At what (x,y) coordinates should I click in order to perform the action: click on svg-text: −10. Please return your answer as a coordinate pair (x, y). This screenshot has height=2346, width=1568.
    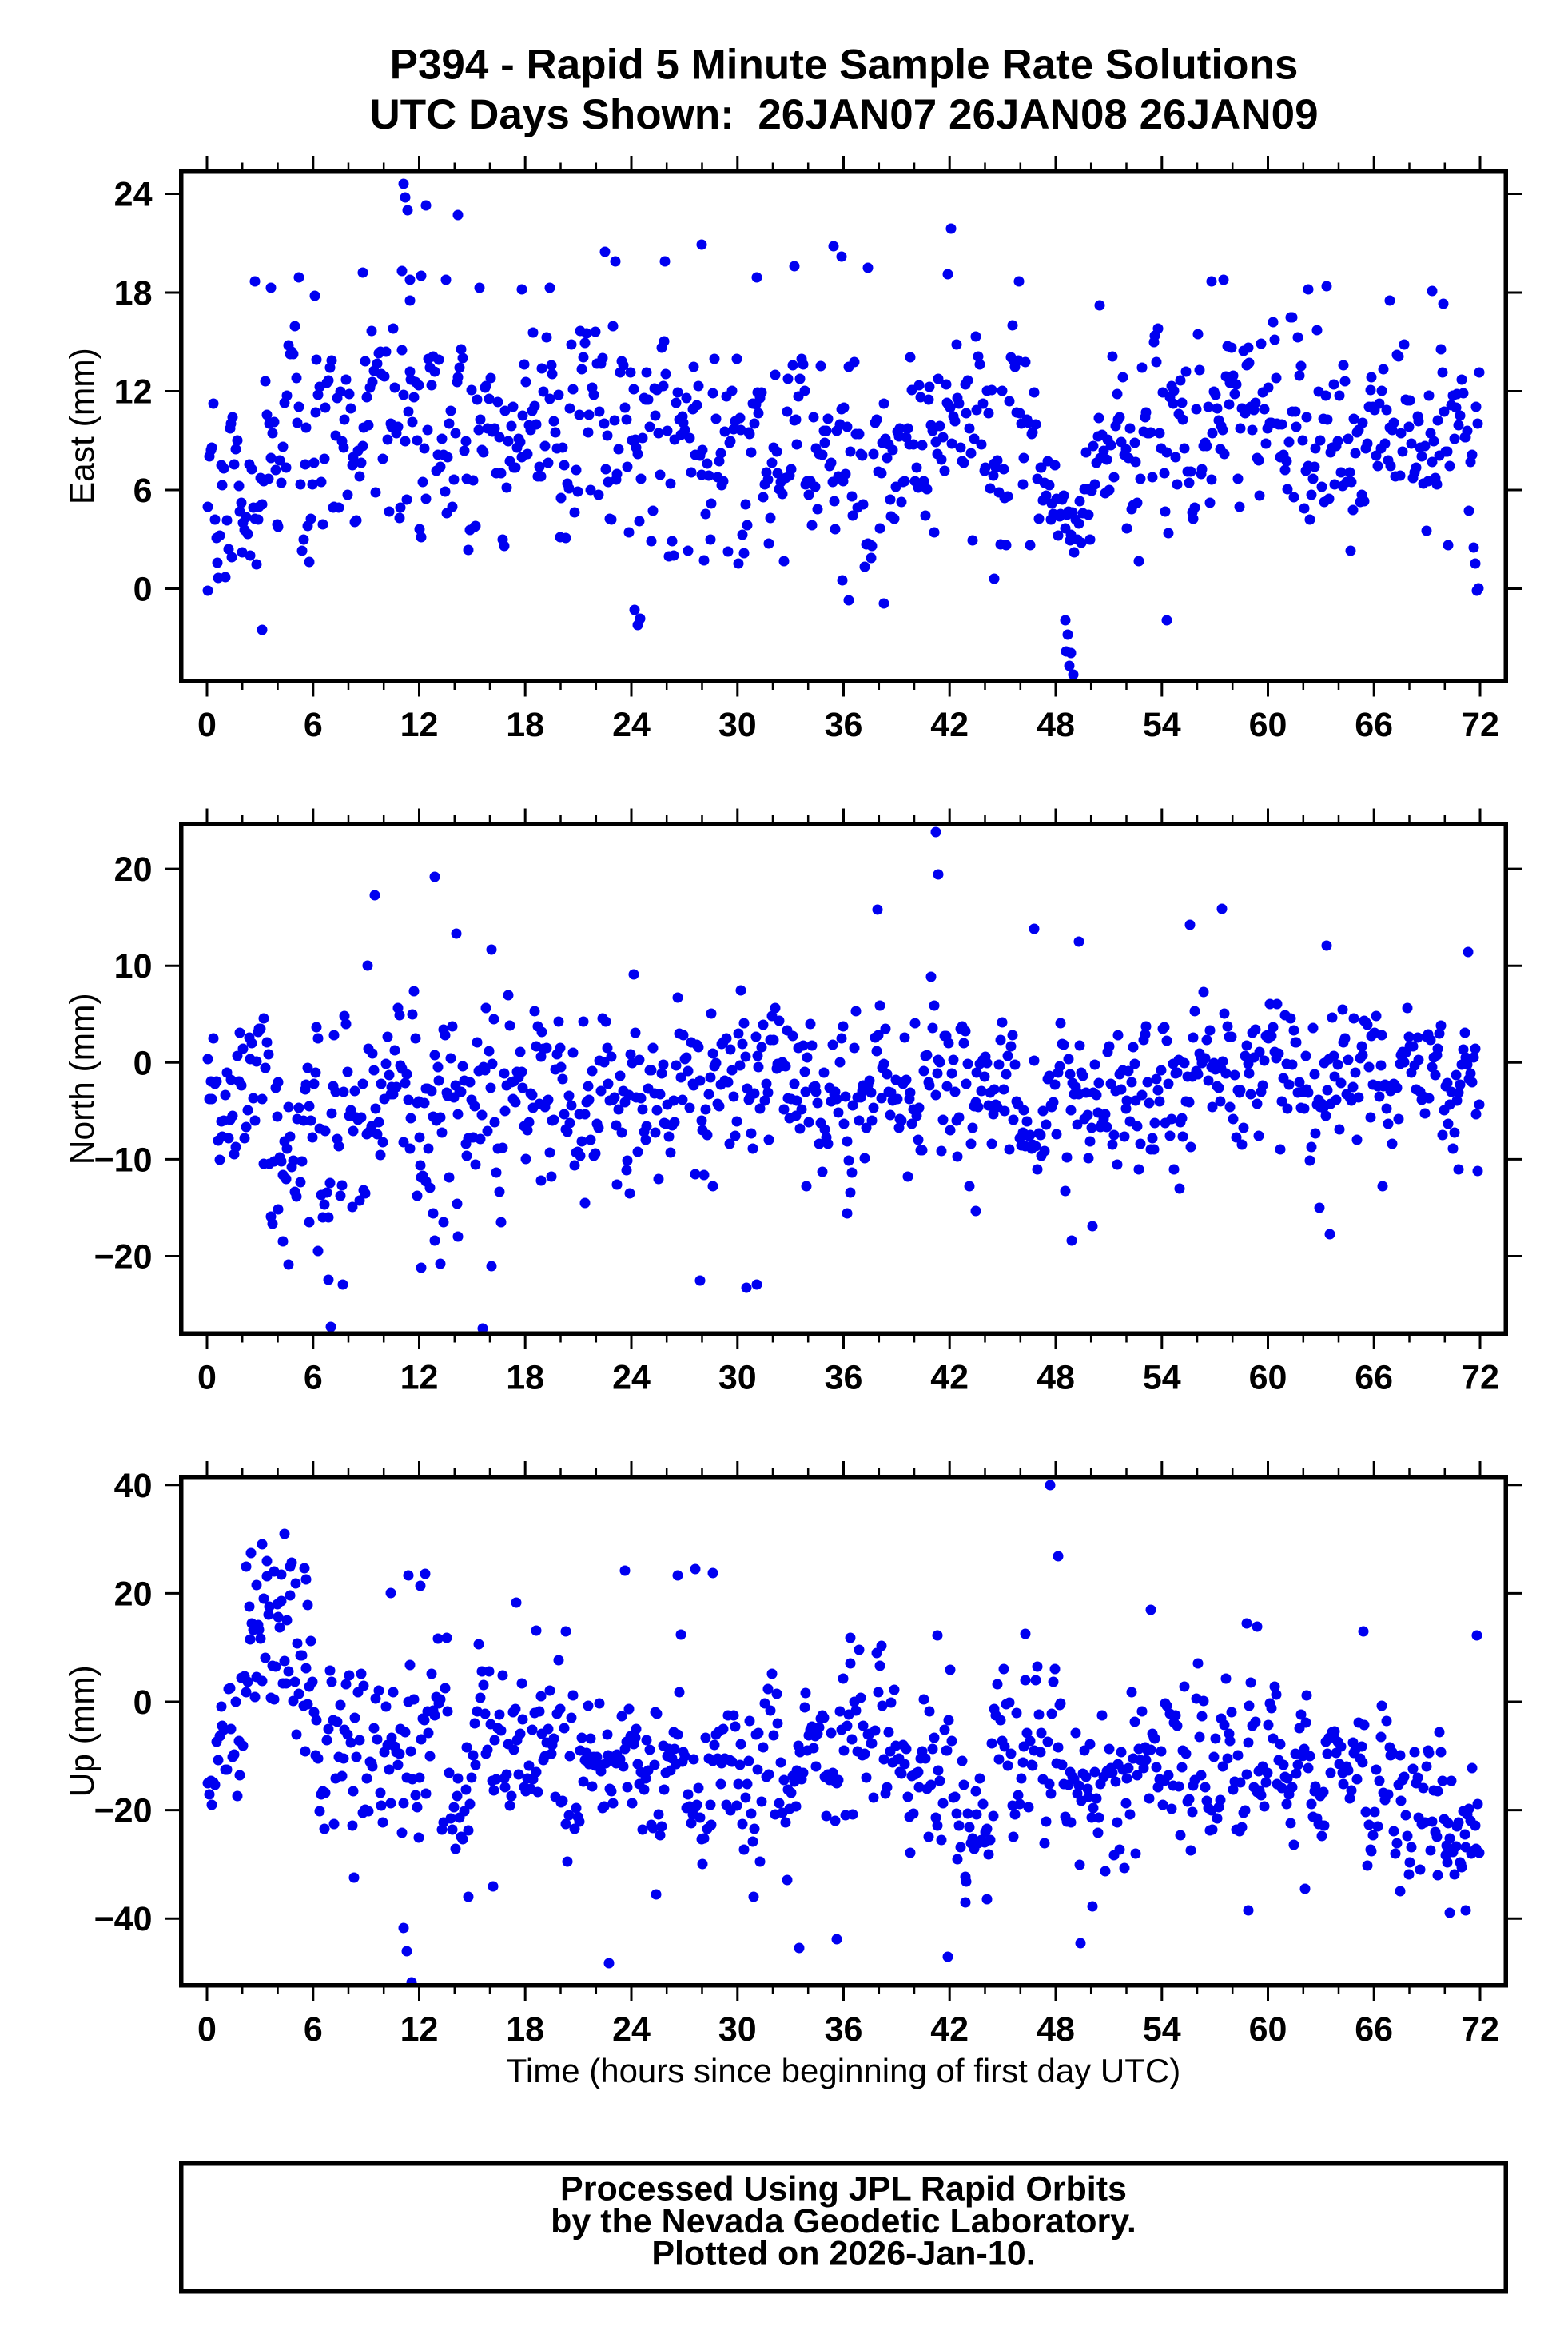
    Looking at the image, I should click on (123, 1160).